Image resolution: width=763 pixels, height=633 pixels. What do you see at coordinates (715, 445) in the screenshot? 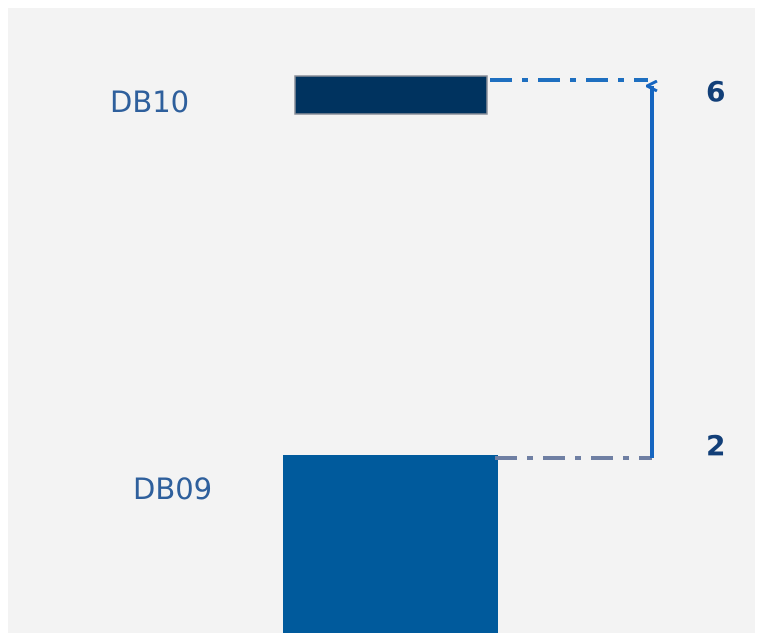
I see `value-label: 2` at bounding box center [715, 445].